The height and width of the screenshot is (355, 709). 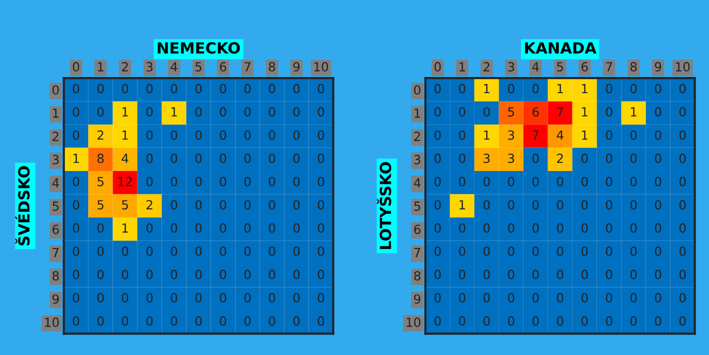 What do you see at coordinates (55, 229) in the screenshot?
I see `y-tick-label: 6` at bounding box center [55, 229].